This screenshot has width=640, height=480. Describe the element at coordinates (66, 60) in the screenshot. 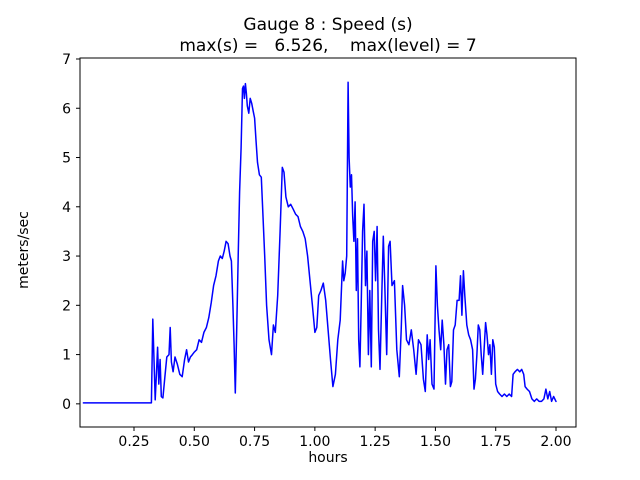

I see `y-tick-label: 7` at that location.